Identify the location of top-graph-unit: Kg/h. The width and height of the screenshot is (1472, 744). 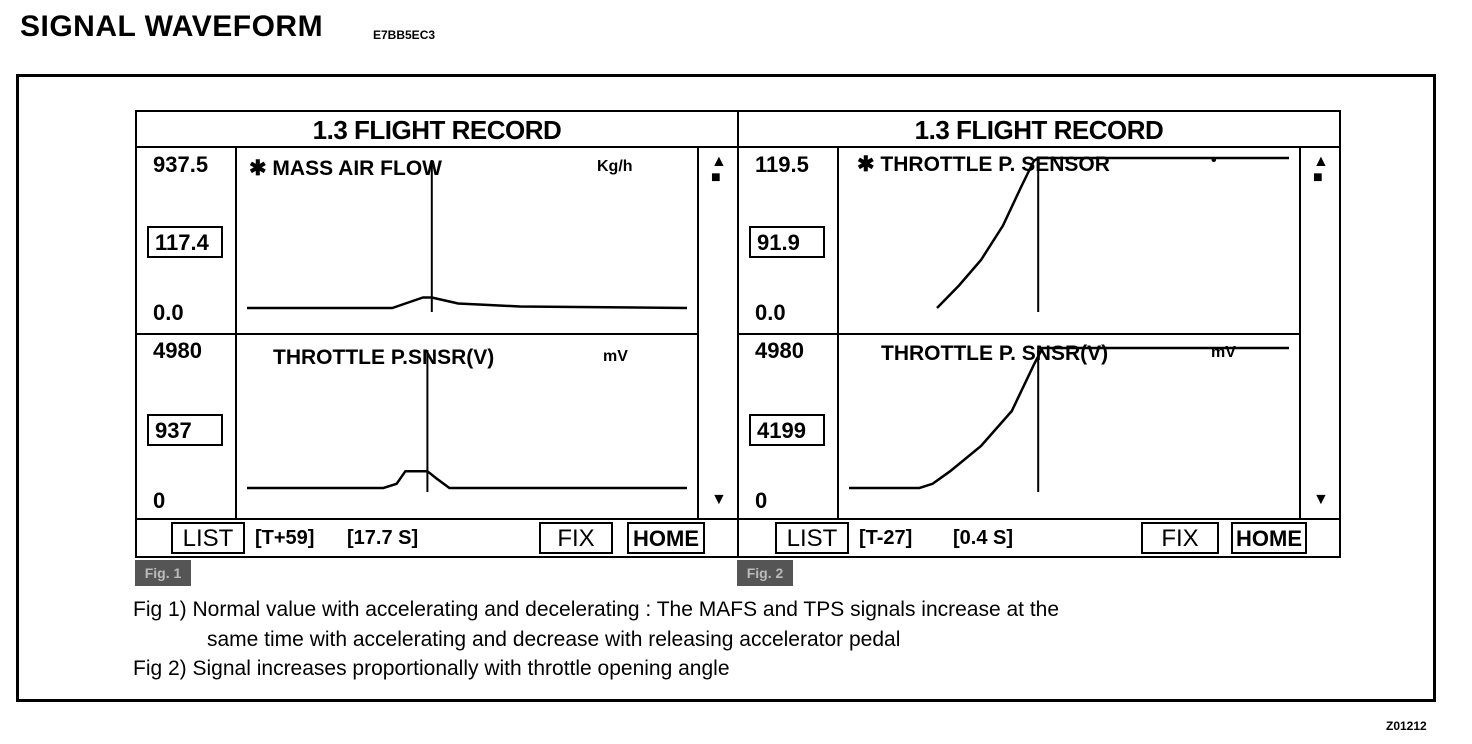
(615, 166).